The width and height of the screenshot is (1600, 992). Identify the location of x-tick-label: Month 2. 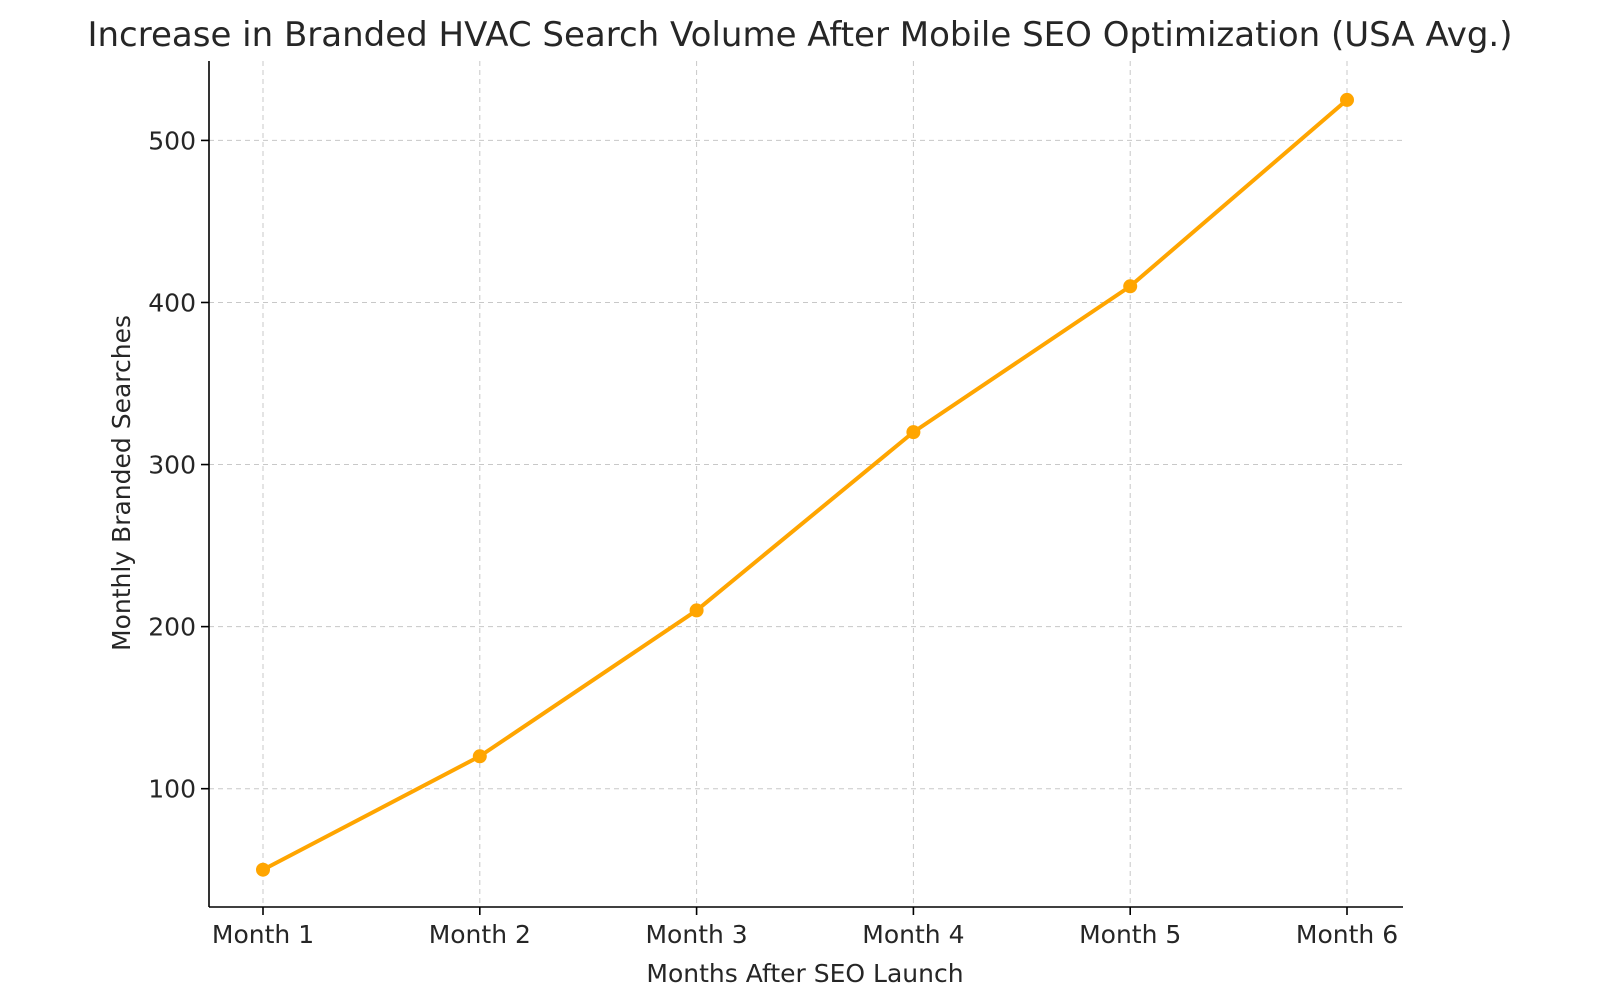
(480, 934).